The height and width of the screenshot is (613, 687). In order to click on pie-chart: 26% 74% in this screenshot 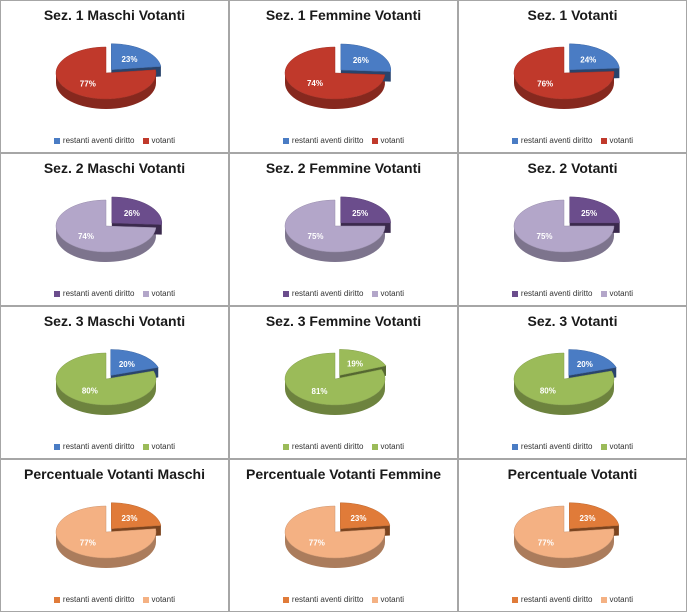, I will do `click(344, 77)`.